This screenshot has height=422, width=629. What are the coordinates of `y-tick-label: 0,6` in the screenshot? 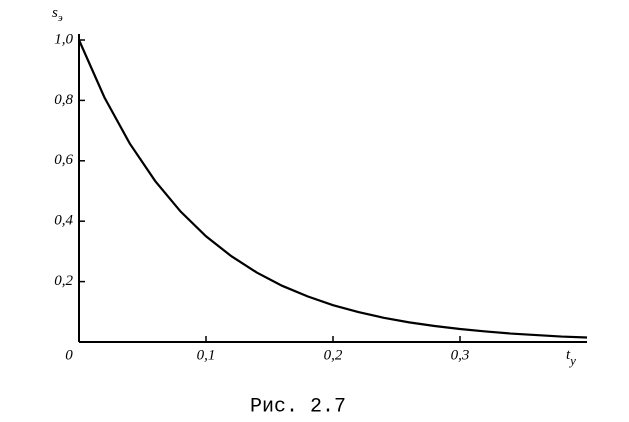 It's located at (63, 160).